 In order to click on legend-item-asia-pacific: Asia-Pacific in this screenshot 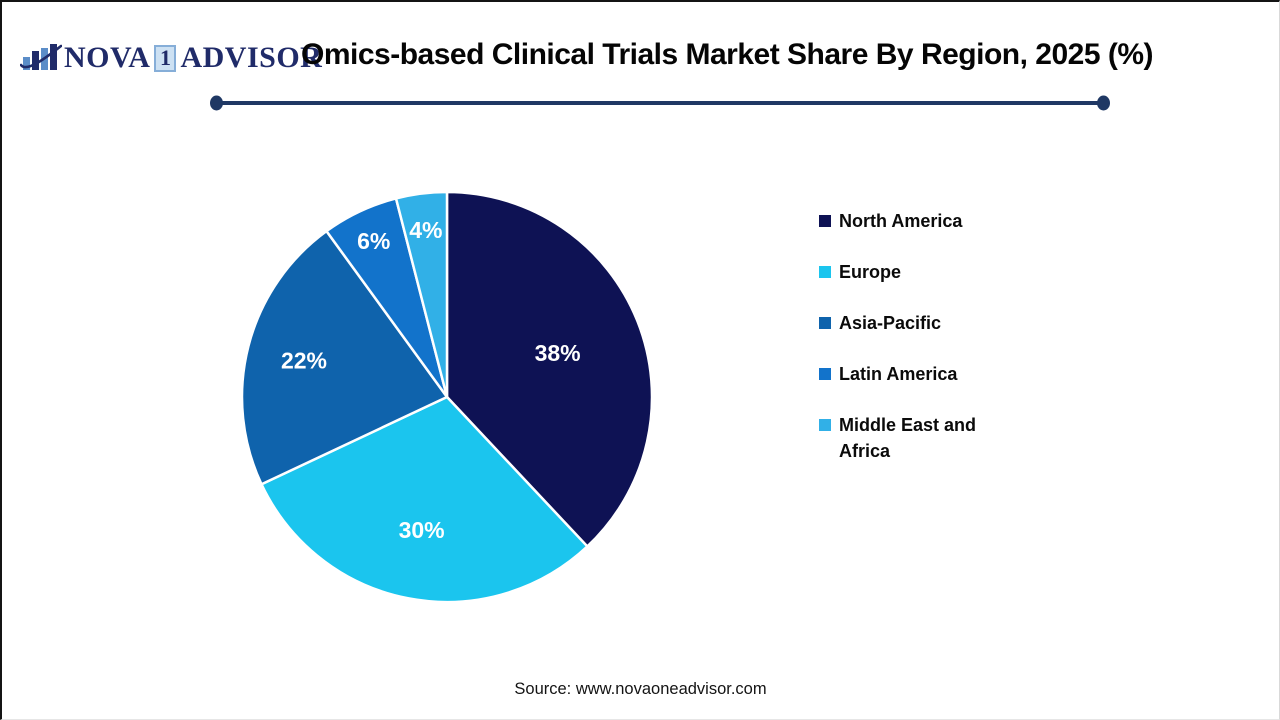, I will do `click(909, 323)`.